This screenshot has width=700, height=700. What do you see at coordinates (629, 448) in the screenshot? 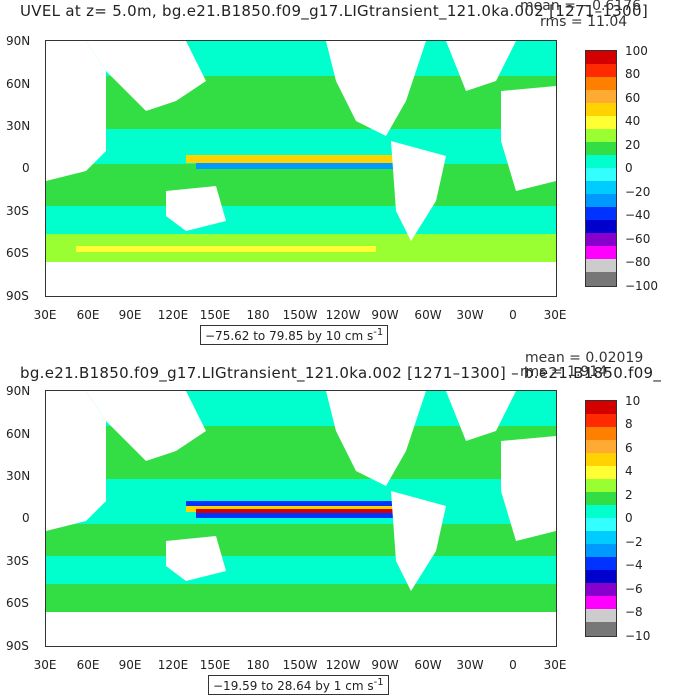
I see `colorbar-label: 6` at bounding box center [629, 448].